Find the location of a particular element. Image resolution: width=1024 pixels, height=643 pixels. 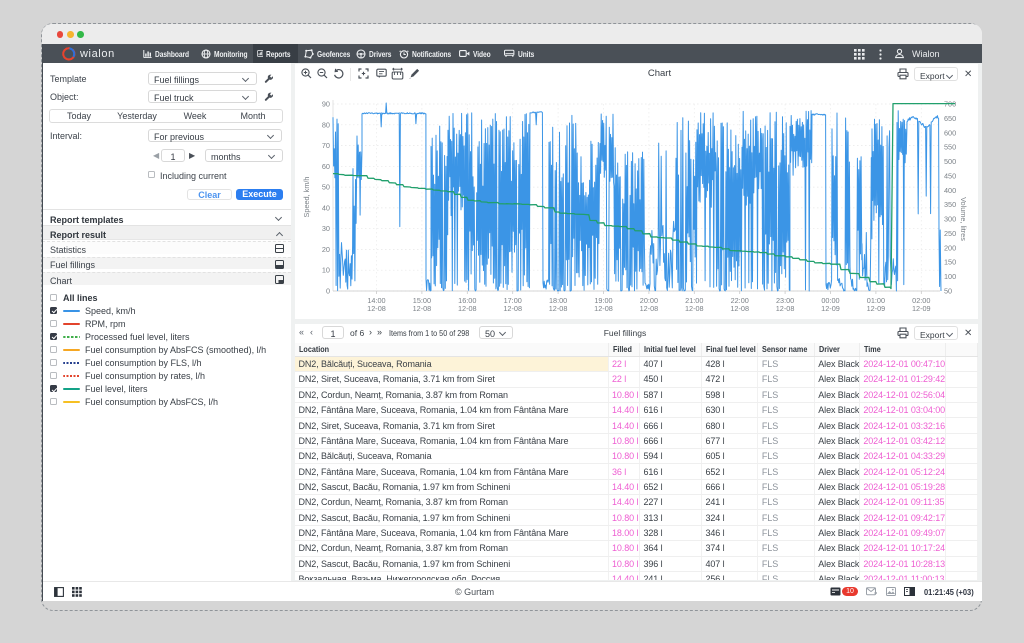

svg-text: 16:00 is located at coordinates (467, 300).